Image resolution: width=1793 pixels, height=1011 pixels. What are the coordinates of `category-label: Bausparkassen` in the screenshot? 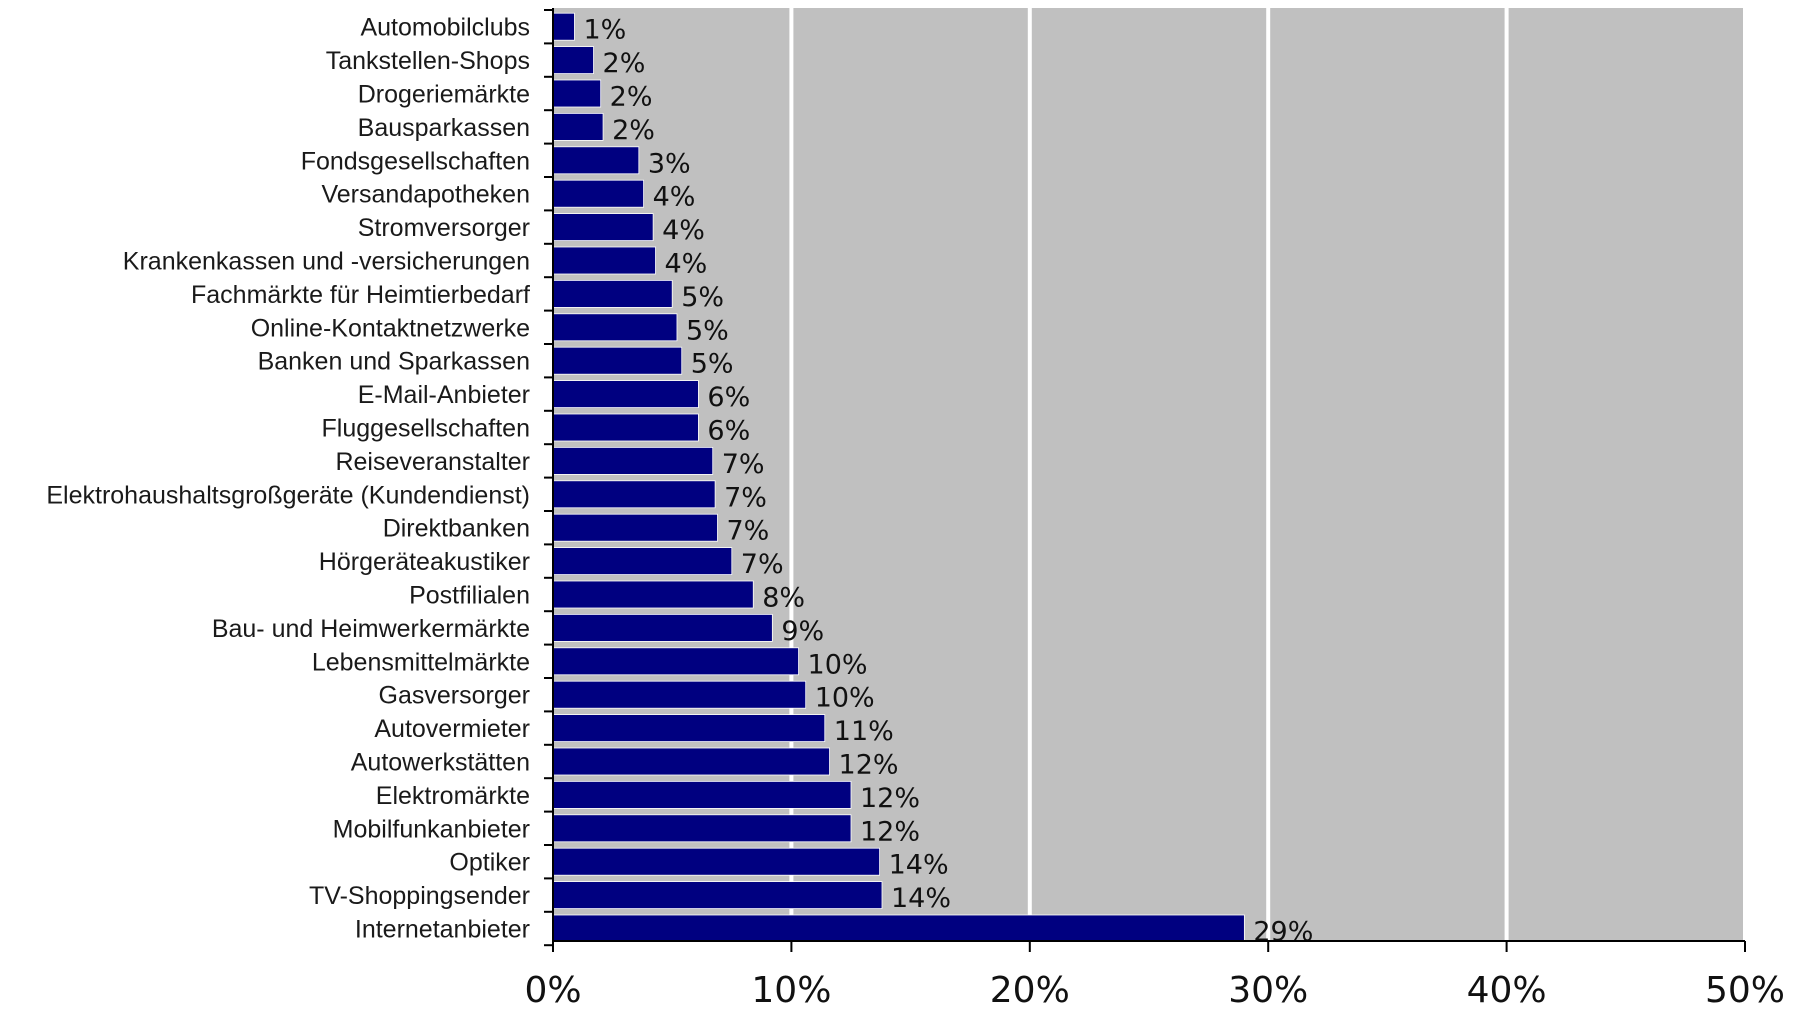 It's located at (444, 128).